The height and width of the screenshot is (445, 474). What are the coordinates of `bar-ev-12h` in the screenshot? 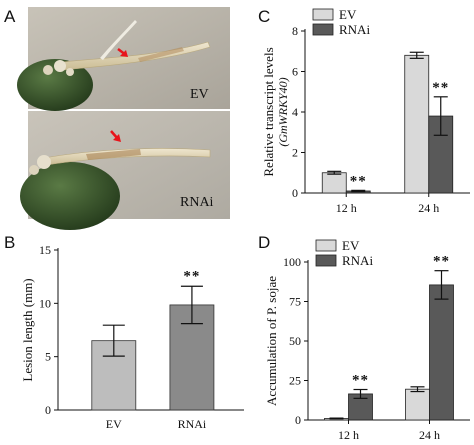 It's located at (334, 183).